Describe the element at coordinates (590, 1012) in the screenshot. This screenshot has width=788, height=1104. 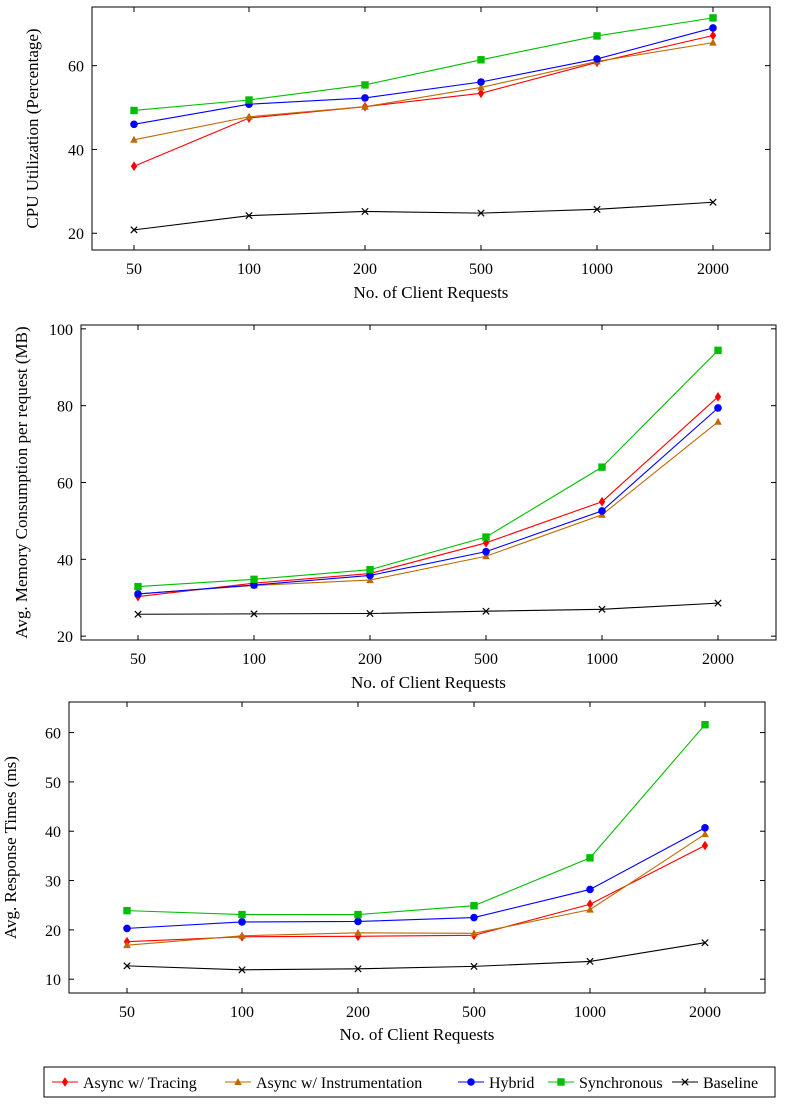
I see `x-tick-label: 1000` at that location.